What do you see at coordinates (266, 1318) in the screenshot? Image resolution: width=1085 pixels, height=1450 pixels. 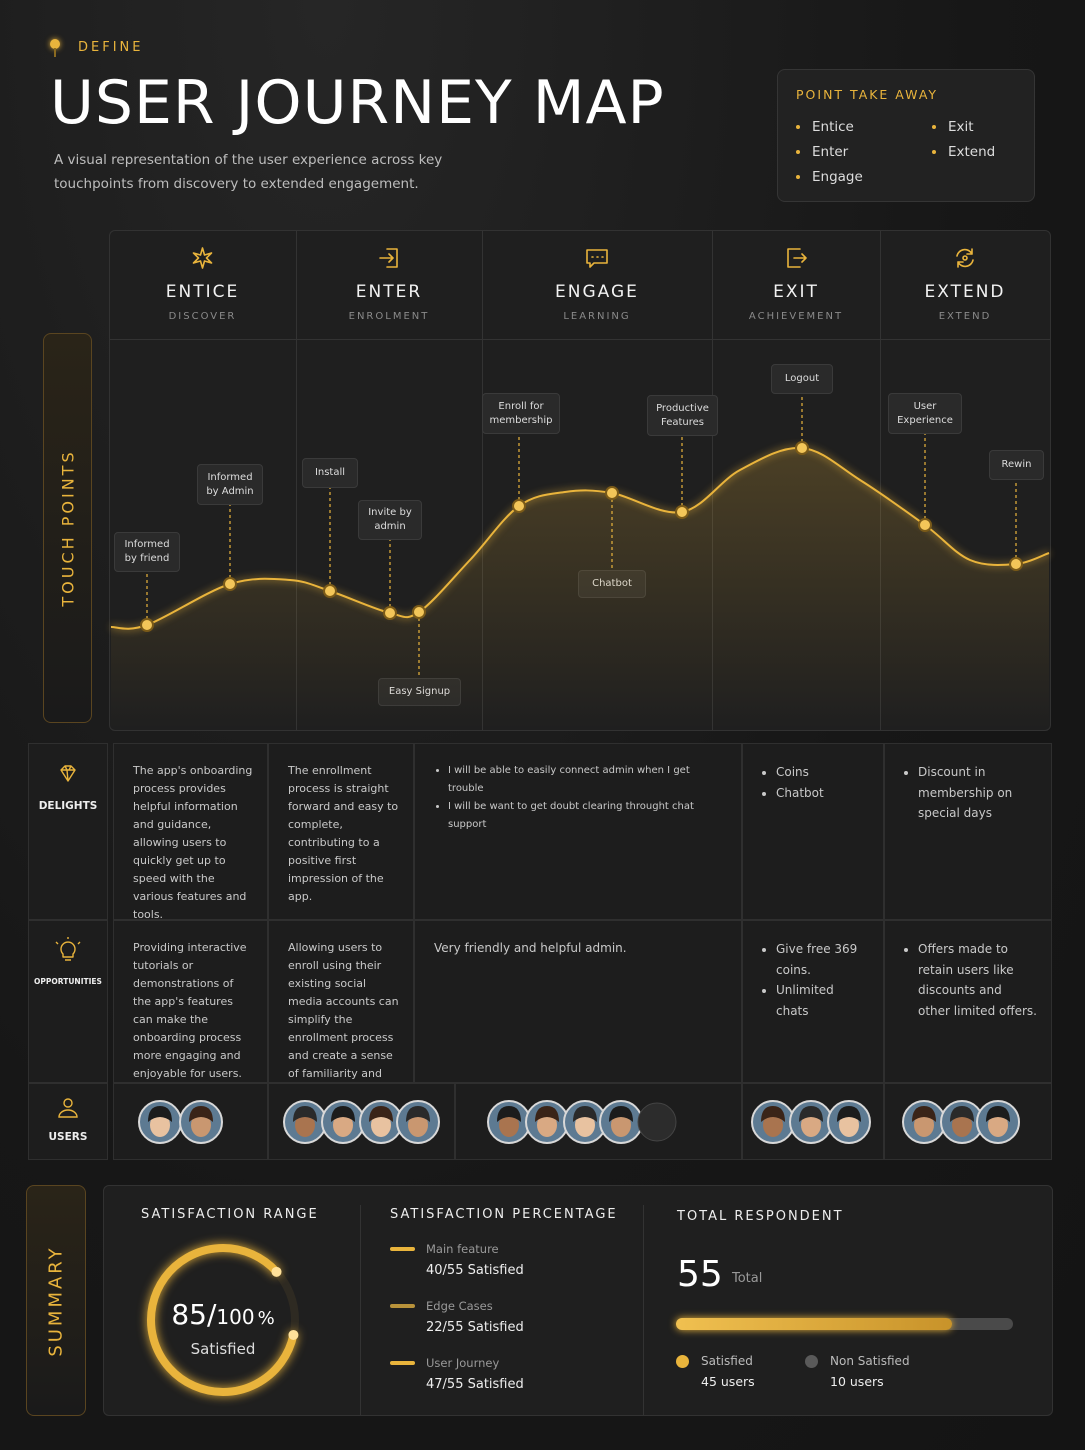 I see `unit: %` at bounding box center [266, 1318].